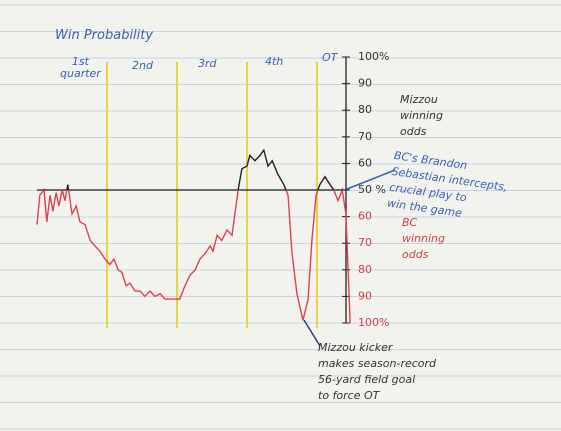 The width and height of the screenshot is (561, 431). I want to click on annotation: Mizzou winning odds, so click(422, 115).